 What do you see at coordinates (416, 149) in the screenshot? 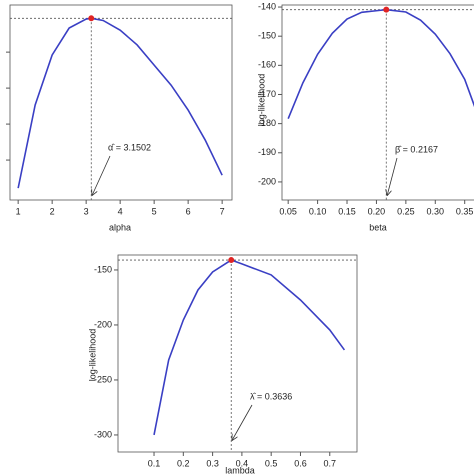
I see `annotation: β̂ = 0.2167` at bounding box center [416, 149].